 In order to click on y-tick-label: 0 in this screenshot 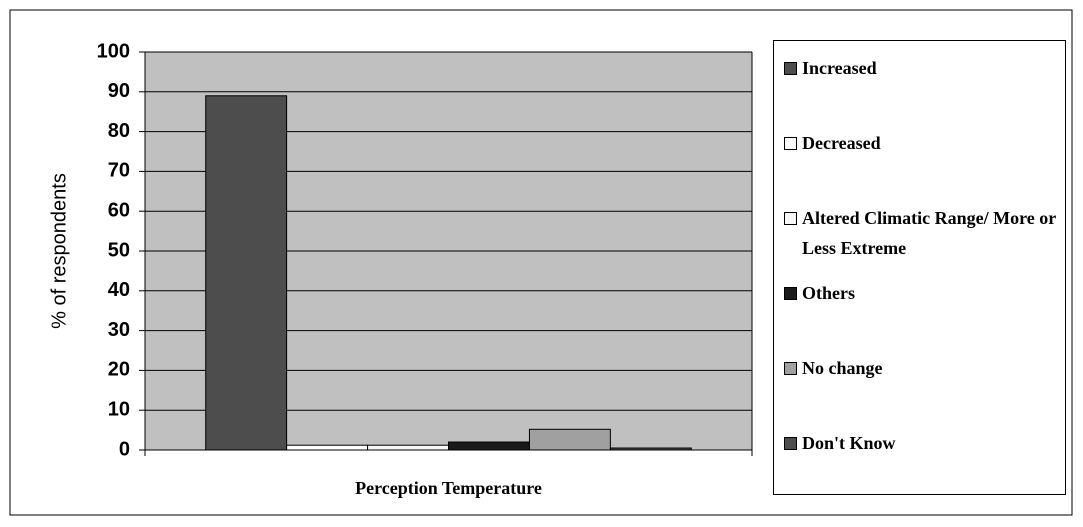, I will do `click(124, 449)`.